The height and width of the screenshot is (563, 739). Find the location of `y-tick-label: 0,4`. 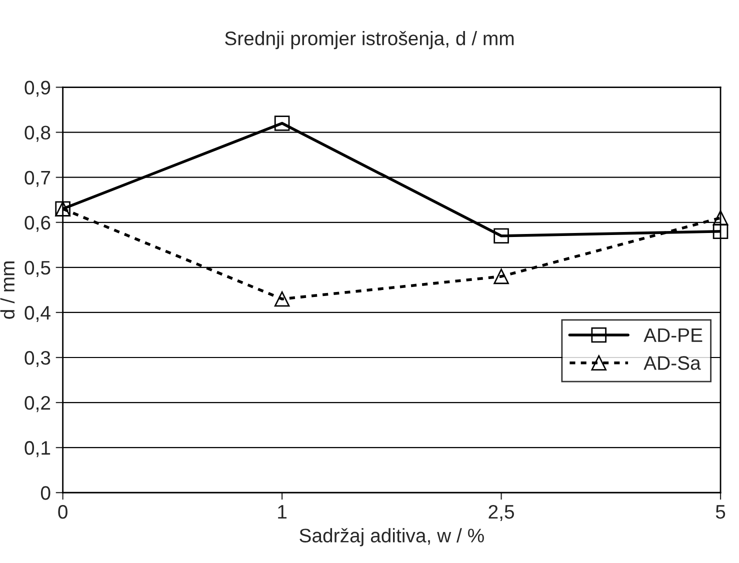

y-tick-label: 0,4 is located at coordinates (37, 314).